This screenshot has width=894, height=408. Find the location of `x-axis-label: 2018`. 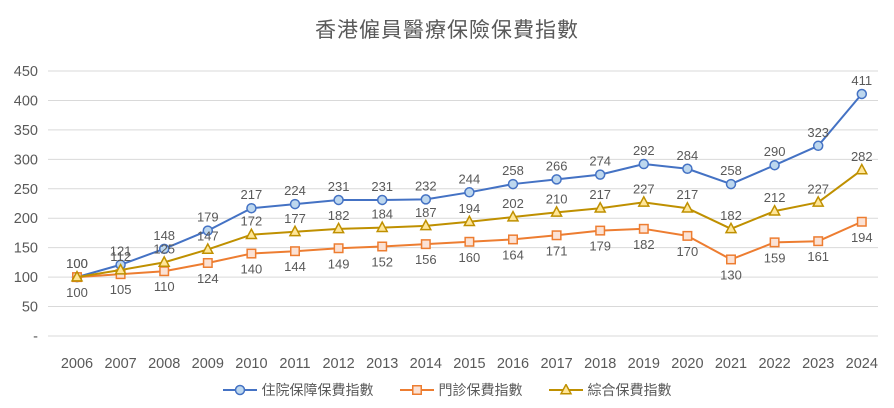

x-axis-label: 2018 is located at coordinates (600, 364).